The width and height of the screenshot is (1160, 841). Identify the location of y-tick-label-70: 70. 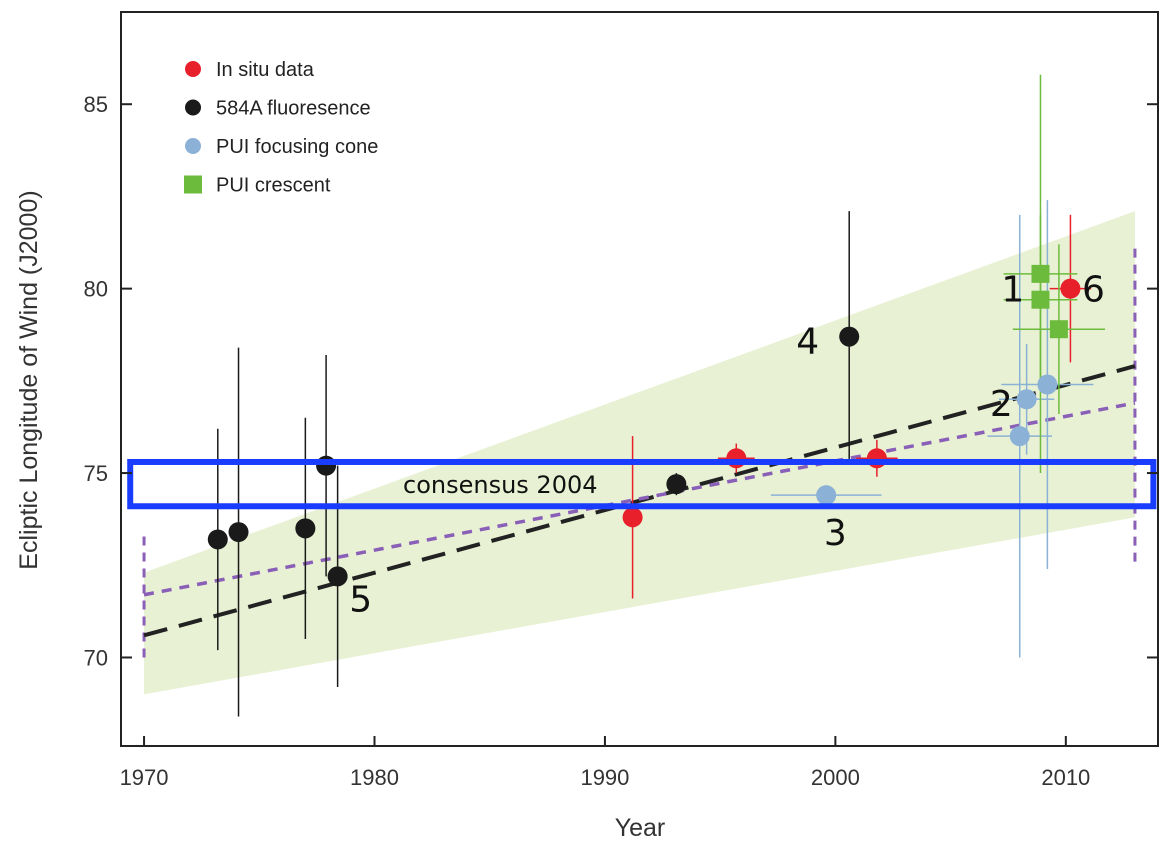
(96, 657).